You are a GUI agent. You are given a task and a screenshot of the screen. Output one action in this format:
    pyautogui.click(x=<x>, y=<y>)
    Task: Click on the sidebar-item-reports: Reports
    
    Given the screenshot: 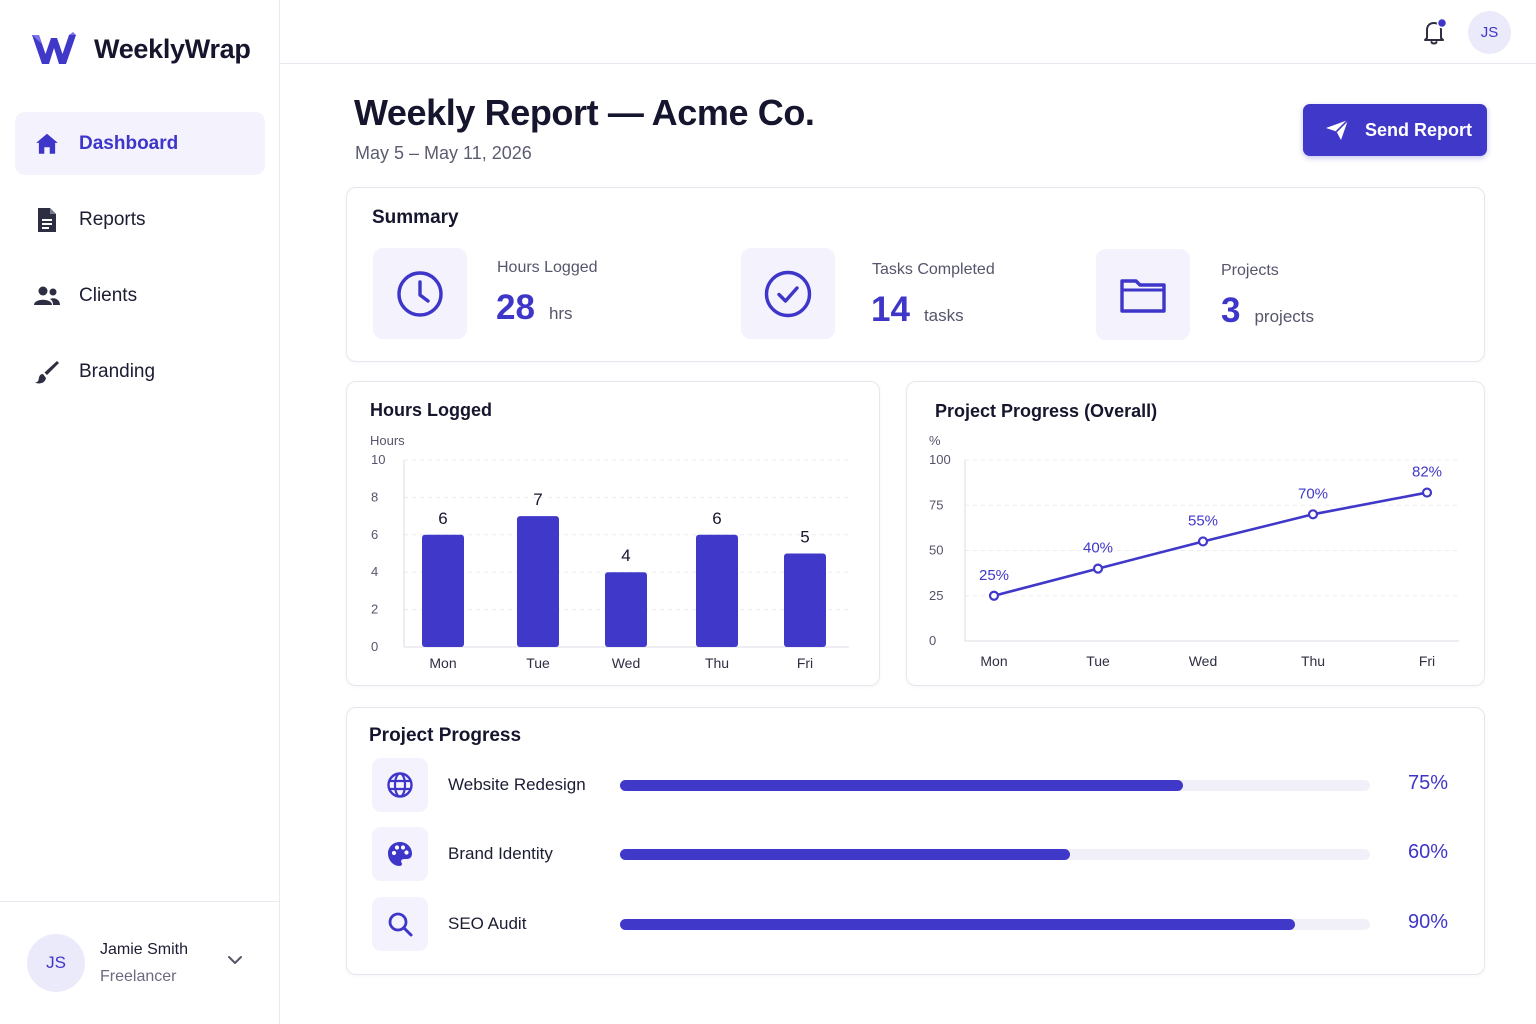 What is the action you would take?
    pyautogui.click(x=140, y=219)
    